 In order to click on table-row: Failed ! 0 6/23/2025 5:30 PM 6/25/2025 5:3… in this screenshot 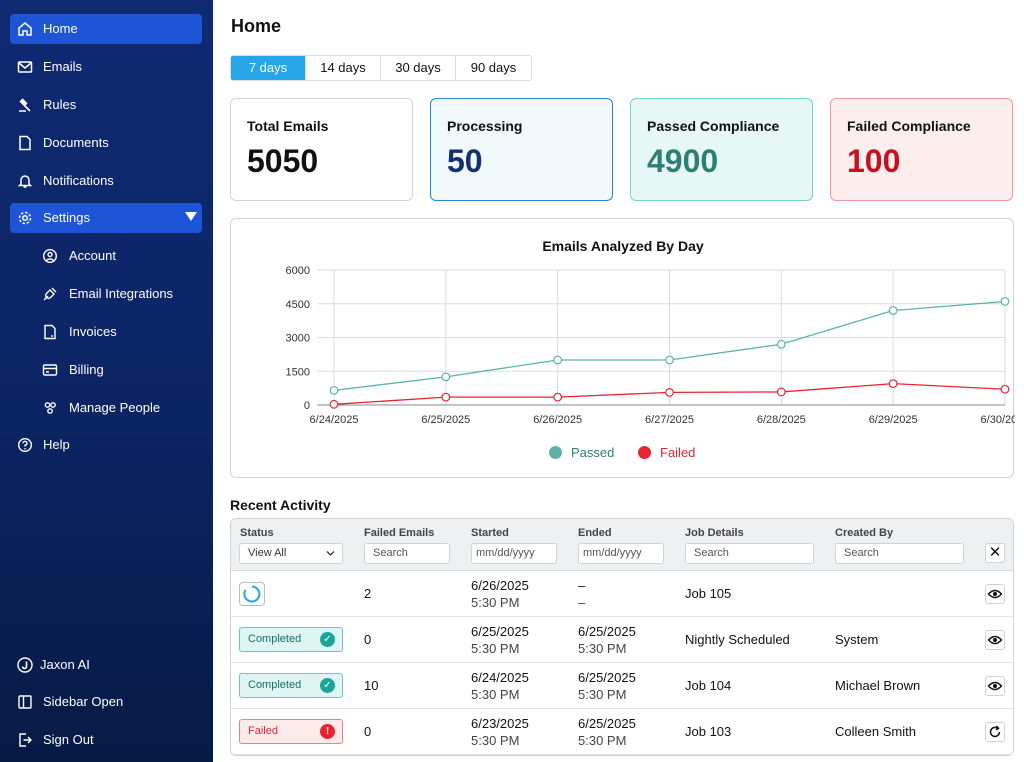, I will do `click(622, 732)`.